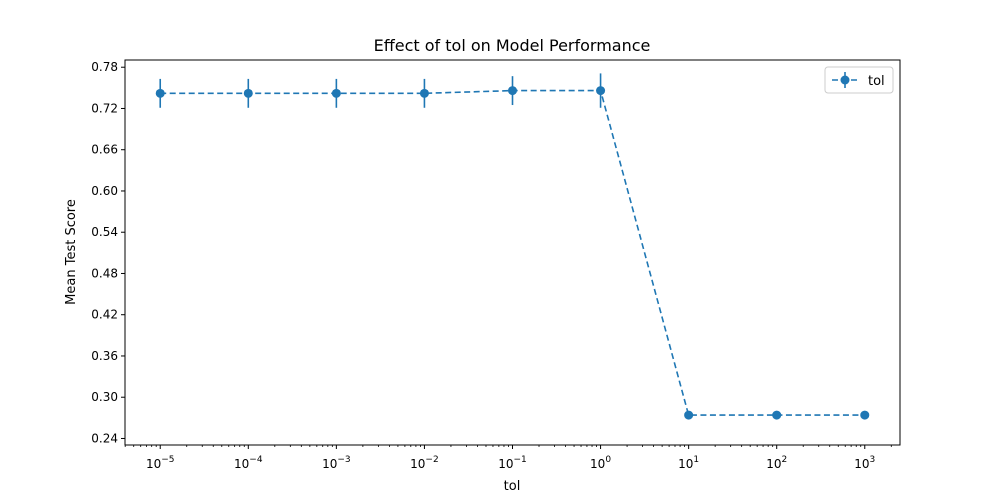 The height and width of the screenshot is (500, 1000). Describe the element at coordinates (71, 252) in the screenshot. I see `y-axis-label: Mean Test Score` at that location.